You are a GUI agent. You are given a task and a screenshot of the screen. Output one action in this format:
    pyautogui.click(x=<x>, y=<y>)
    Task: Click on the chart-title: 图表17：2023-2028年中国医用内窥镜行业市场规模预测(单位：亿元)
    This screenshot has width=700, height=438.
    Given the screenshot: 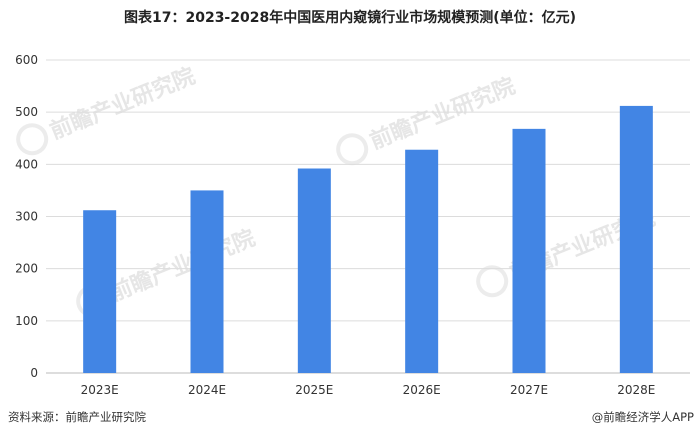 What is the action you would take?
    pyautogui.click(x=350, y=17)
    